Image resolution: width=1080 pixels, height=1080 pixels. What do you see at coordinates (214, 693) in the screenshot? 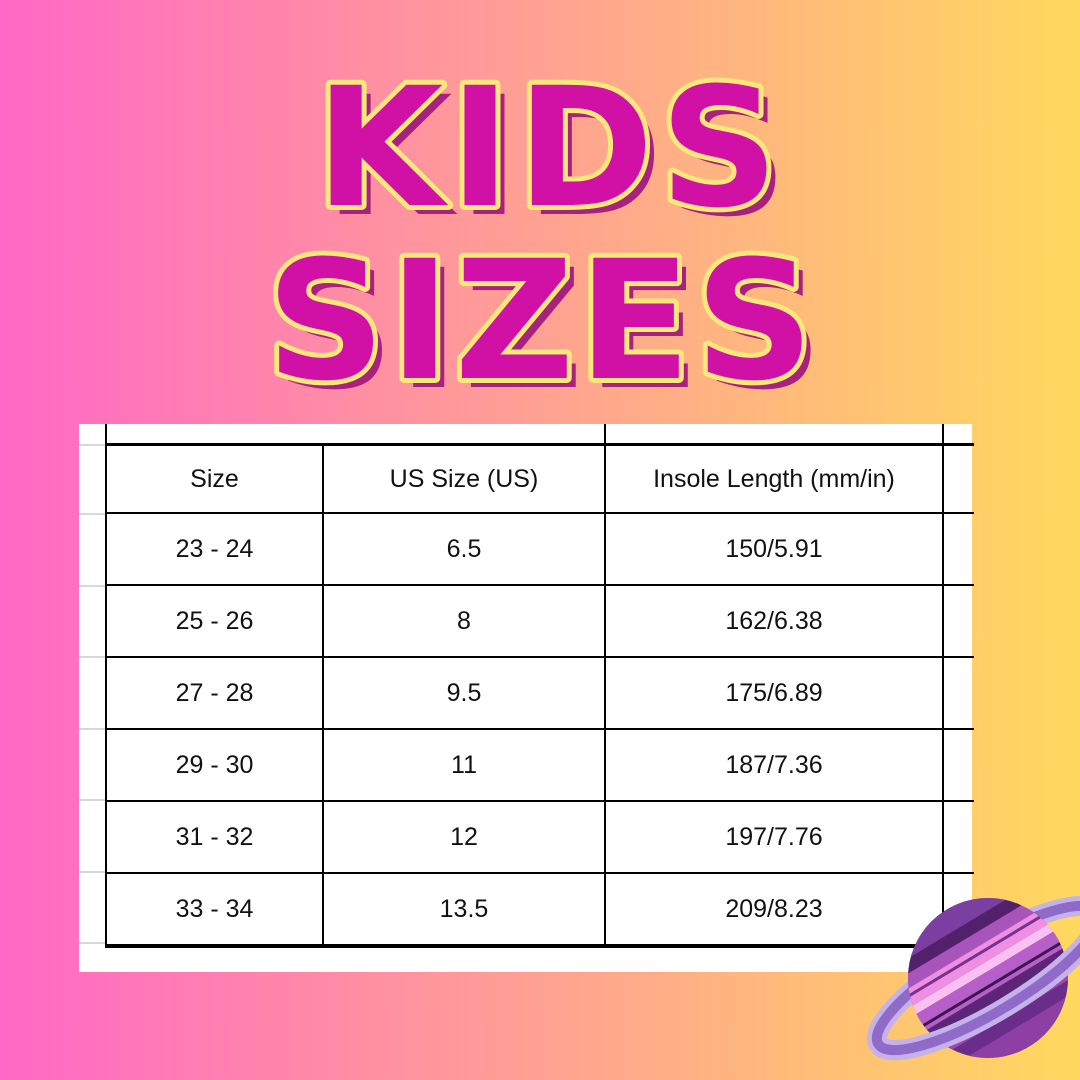
I see `size-cell: 27 - 28` at bounding box center [214, 693].